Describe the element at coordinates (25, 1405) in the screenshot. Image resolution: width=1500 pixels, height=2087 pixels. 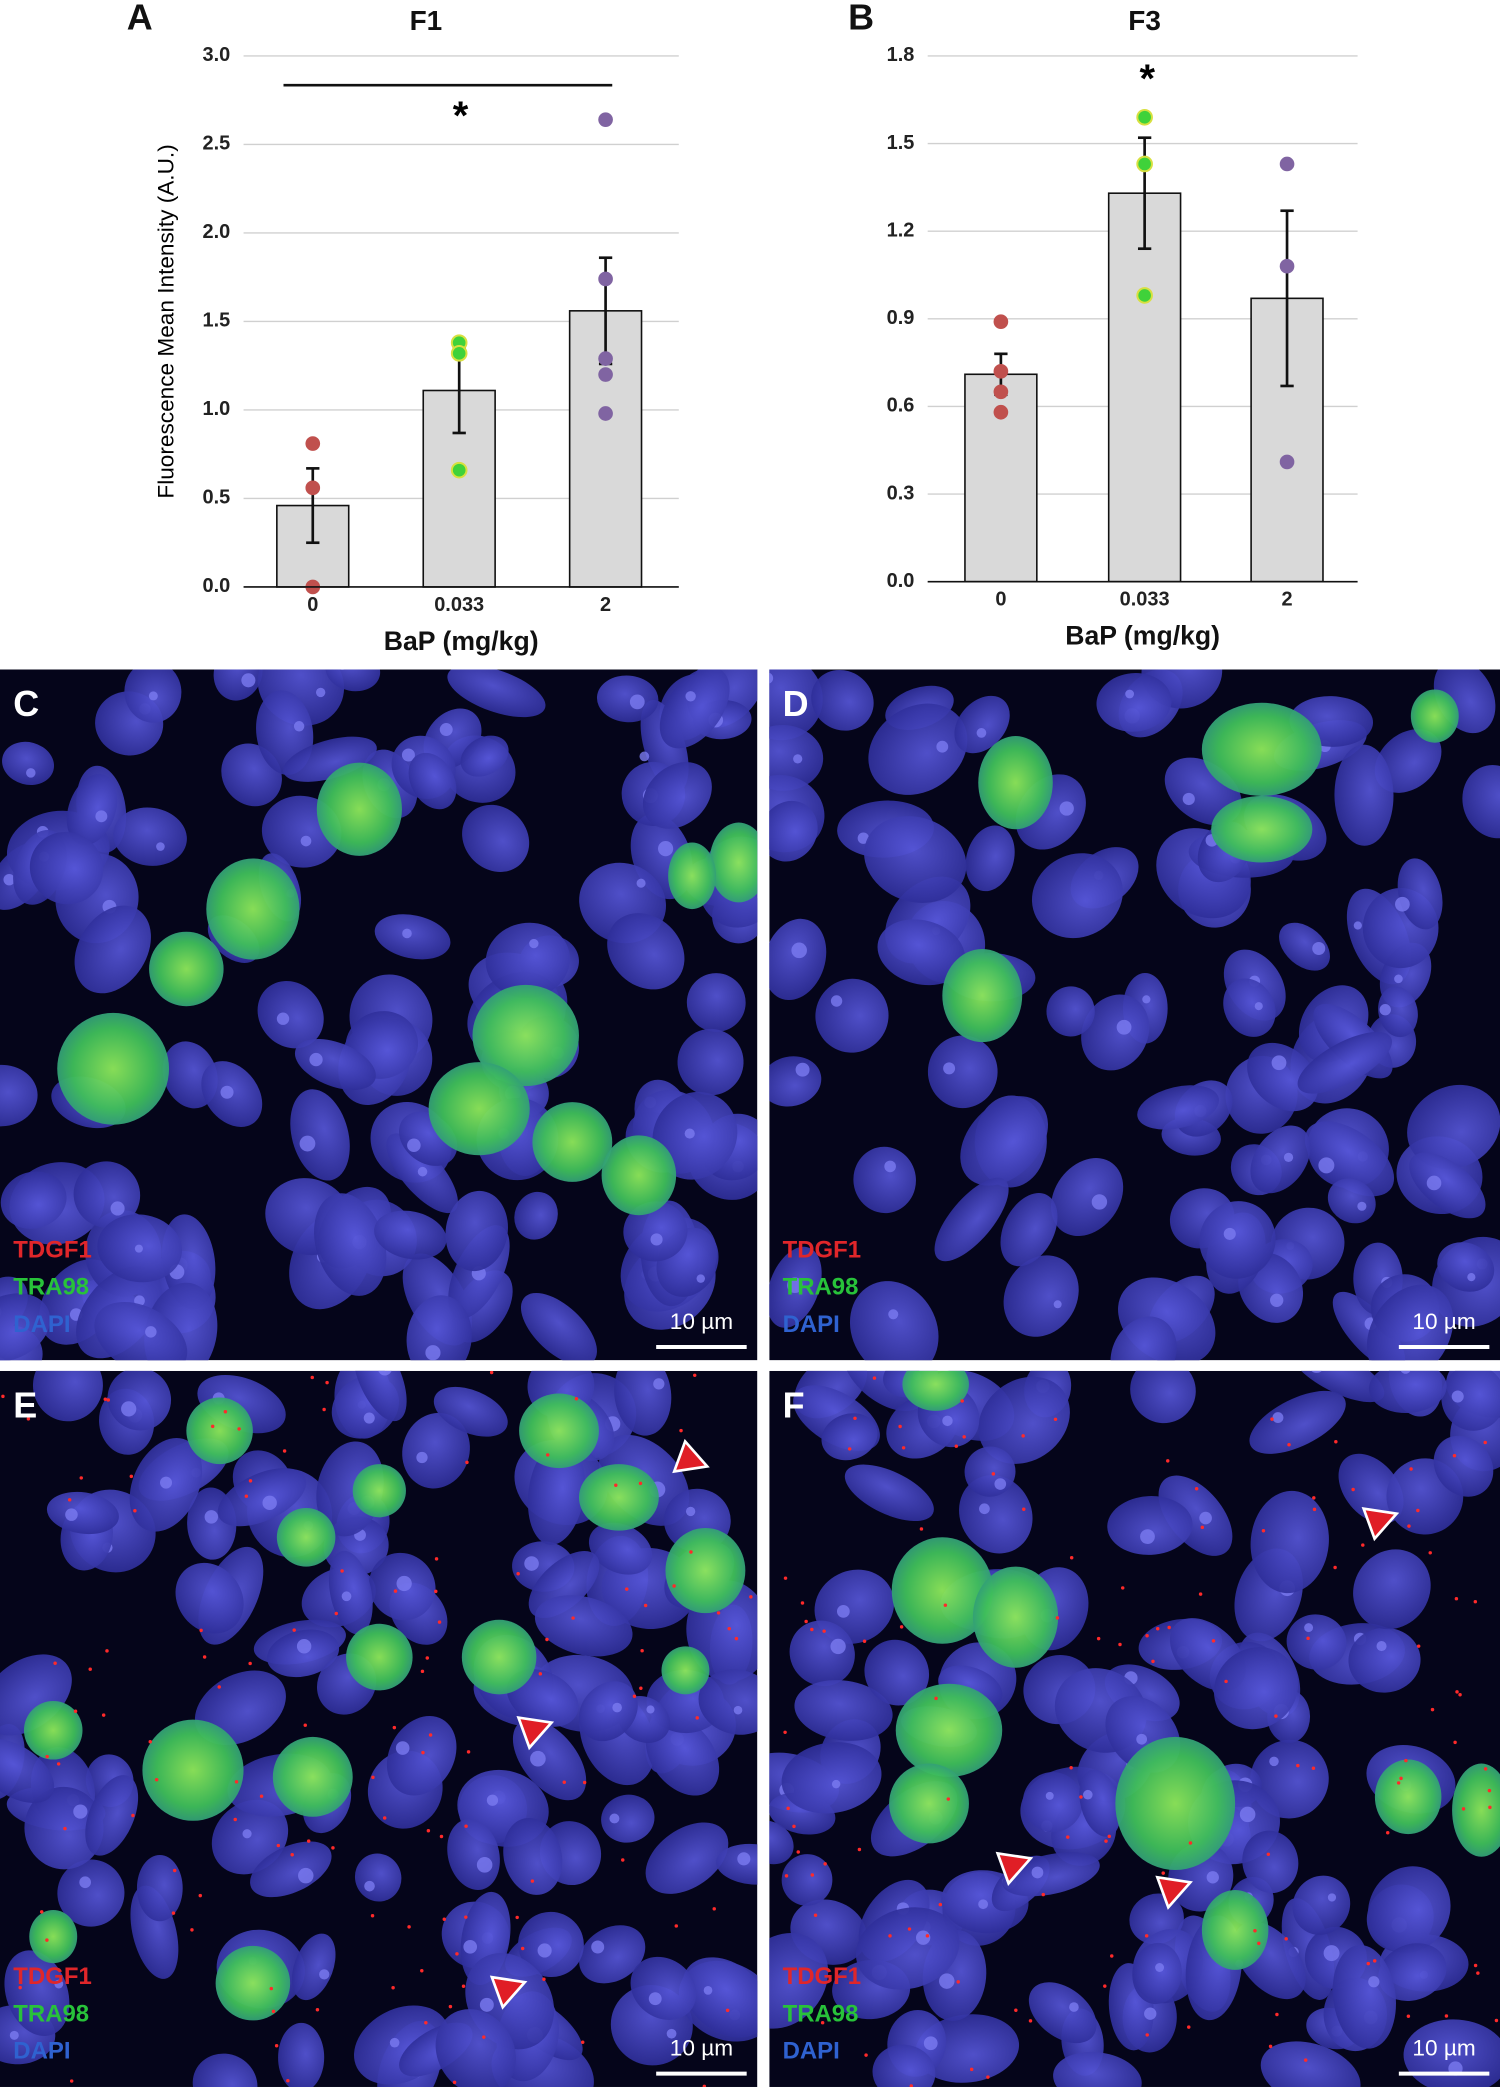
I see `panel-letter: E` at that location.